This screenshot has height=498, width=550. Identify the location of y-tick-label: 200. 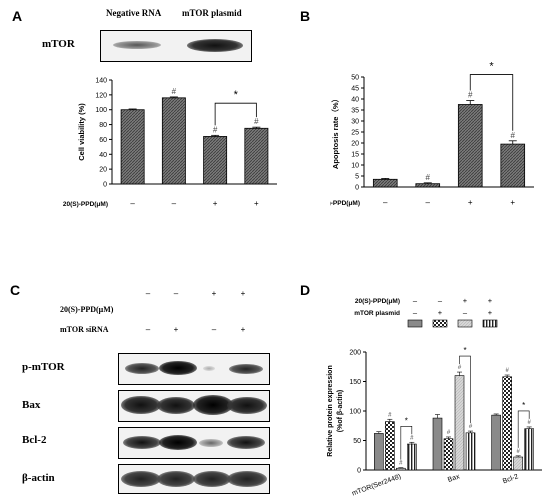
(355, 353).